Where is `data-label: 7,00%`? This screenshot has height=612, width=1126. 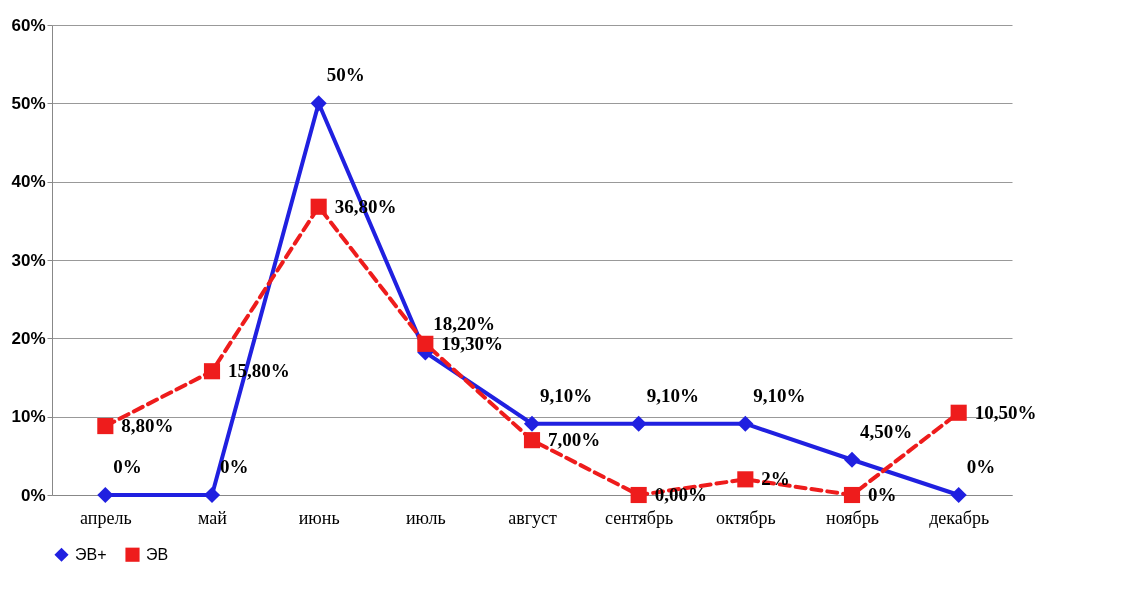
data-label: 7,00% is located at coordinates (574, 440).